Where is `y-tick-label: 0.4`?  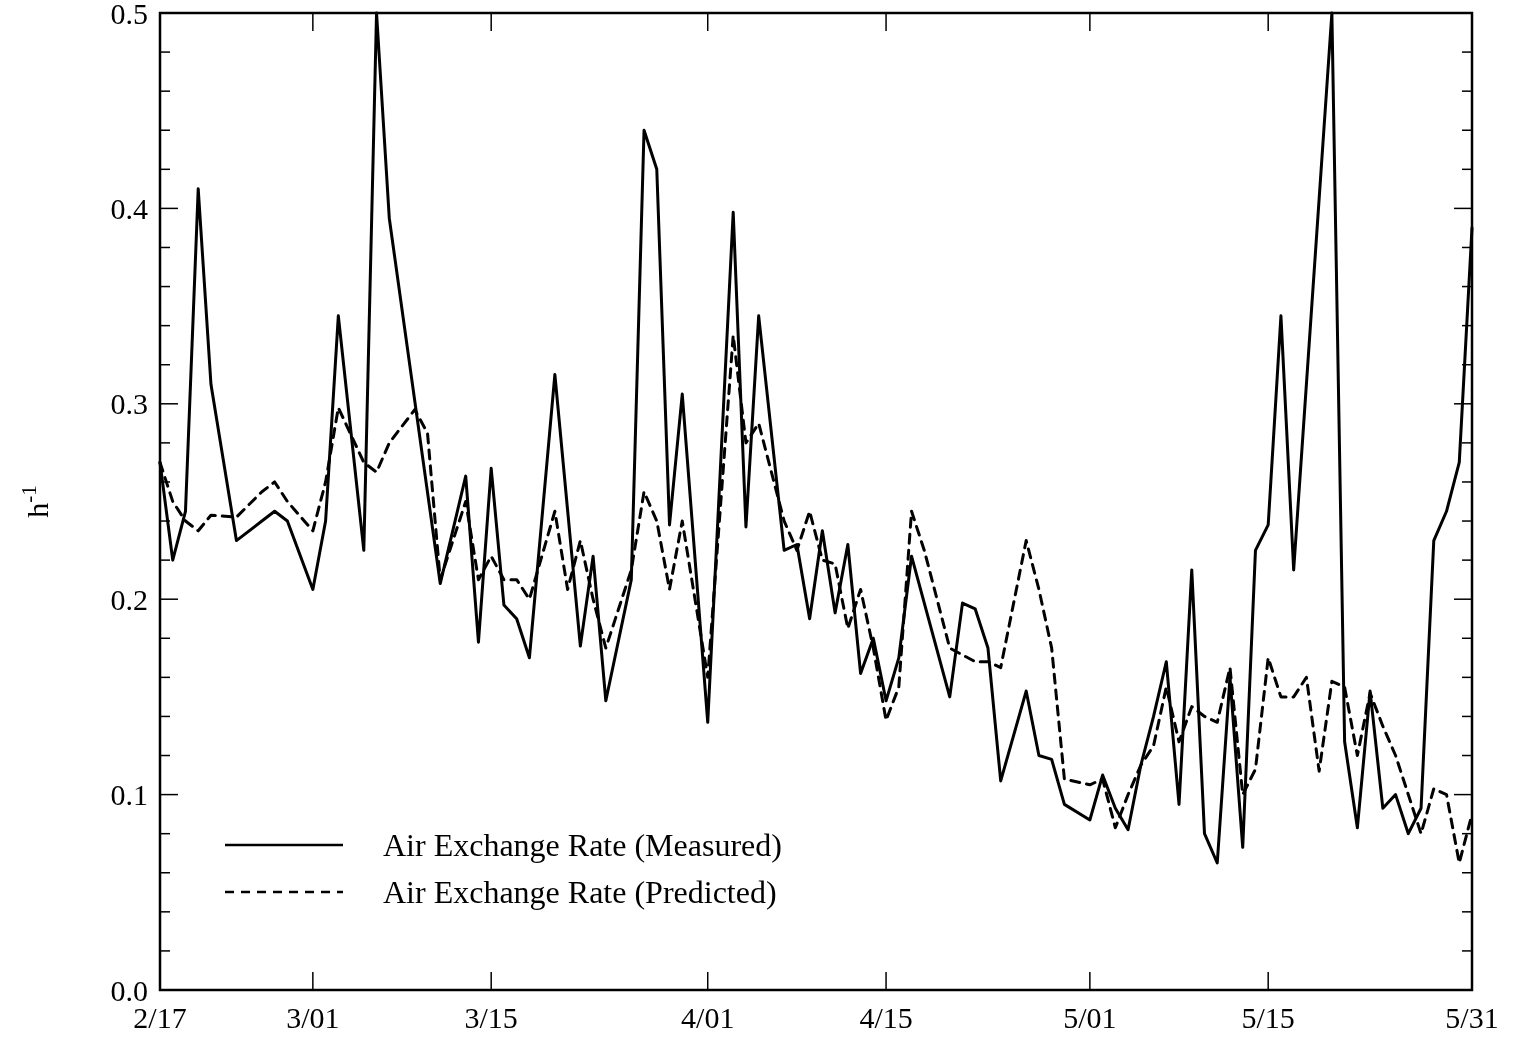 y-tick-label: 0.4 is located at coordinates (129, 208).